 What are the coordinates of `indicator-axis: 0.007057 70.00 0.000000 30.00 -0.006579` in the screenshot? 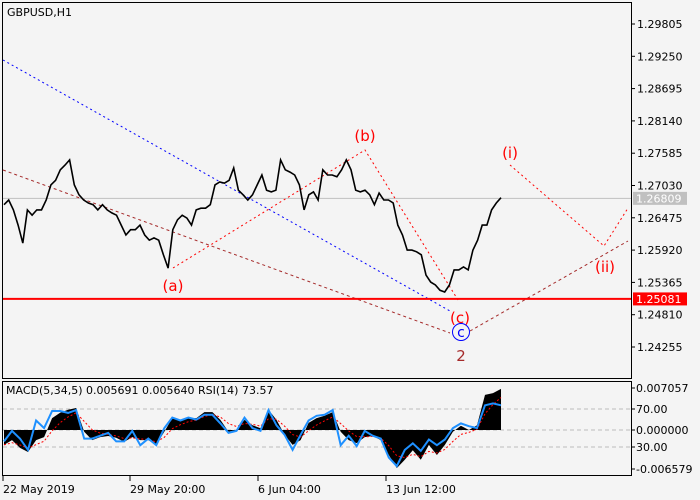 It's located at (661, 429).